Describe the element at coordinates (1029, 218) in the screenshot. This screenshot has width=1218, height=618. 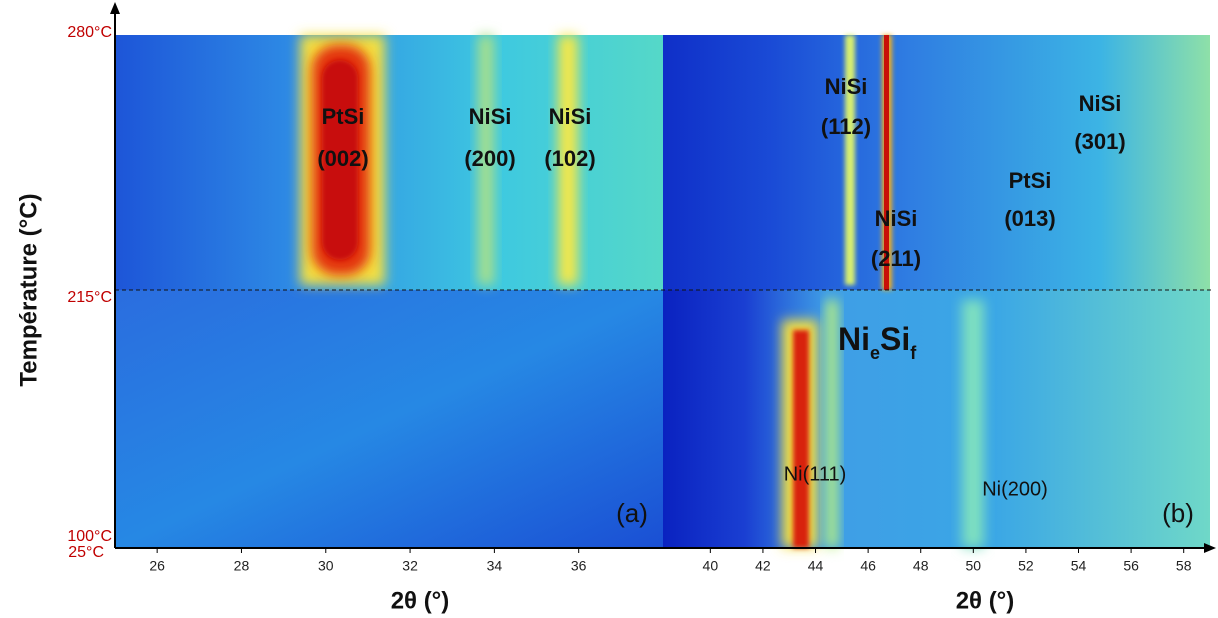
I see `peak-label: (013)` at that location.